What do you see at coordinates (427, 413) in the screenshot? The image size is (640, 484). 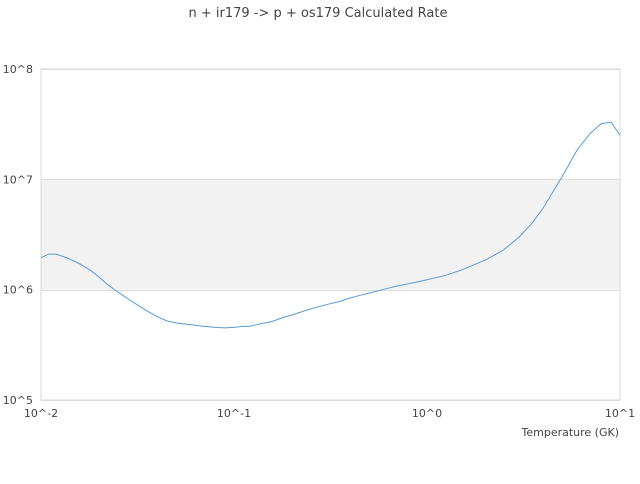 I see `x-tick-label: 10^0` at bounding box center [427, 413].